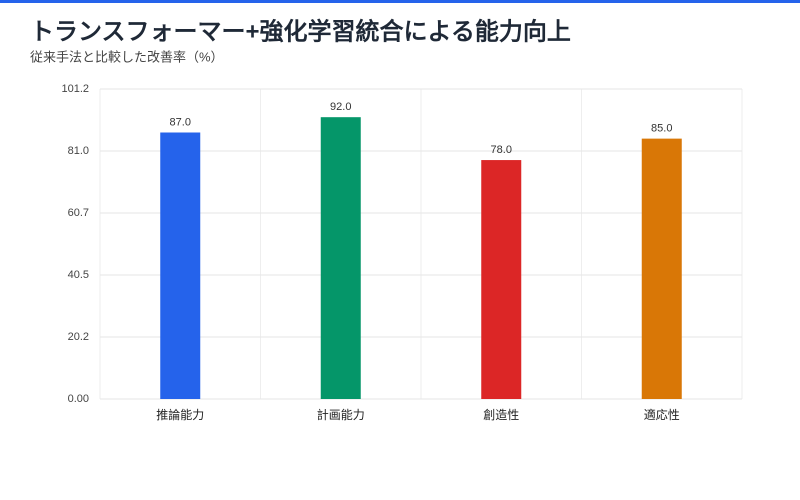 This screenshot has height=500, width=800. What do you see at coordinates (78, 337) in the screenshot?
I see `y-tick-label: 20.2` at bounding box center [78, 337].